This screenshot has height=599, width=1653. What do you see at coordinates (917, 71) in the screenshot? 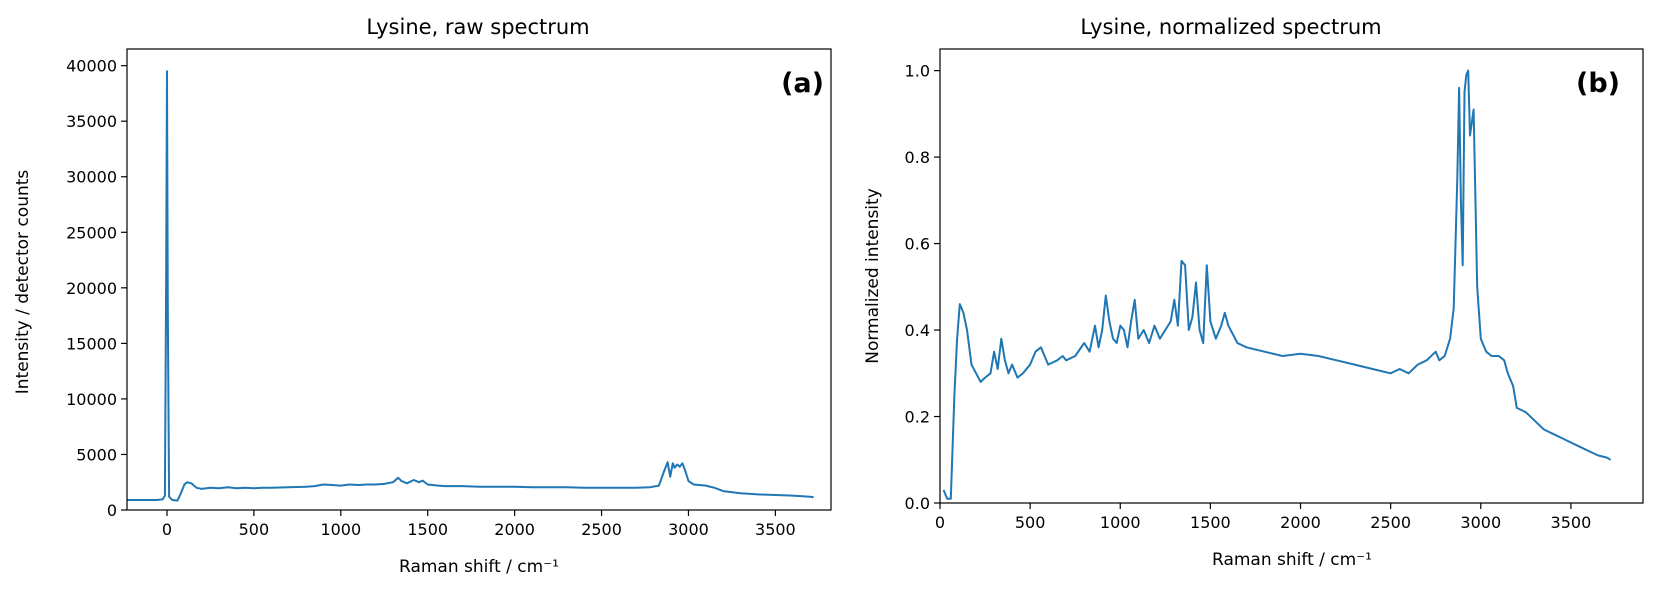
I see `y-tick-label-normalized-5: 1.0` at bounding box center [917, 71].